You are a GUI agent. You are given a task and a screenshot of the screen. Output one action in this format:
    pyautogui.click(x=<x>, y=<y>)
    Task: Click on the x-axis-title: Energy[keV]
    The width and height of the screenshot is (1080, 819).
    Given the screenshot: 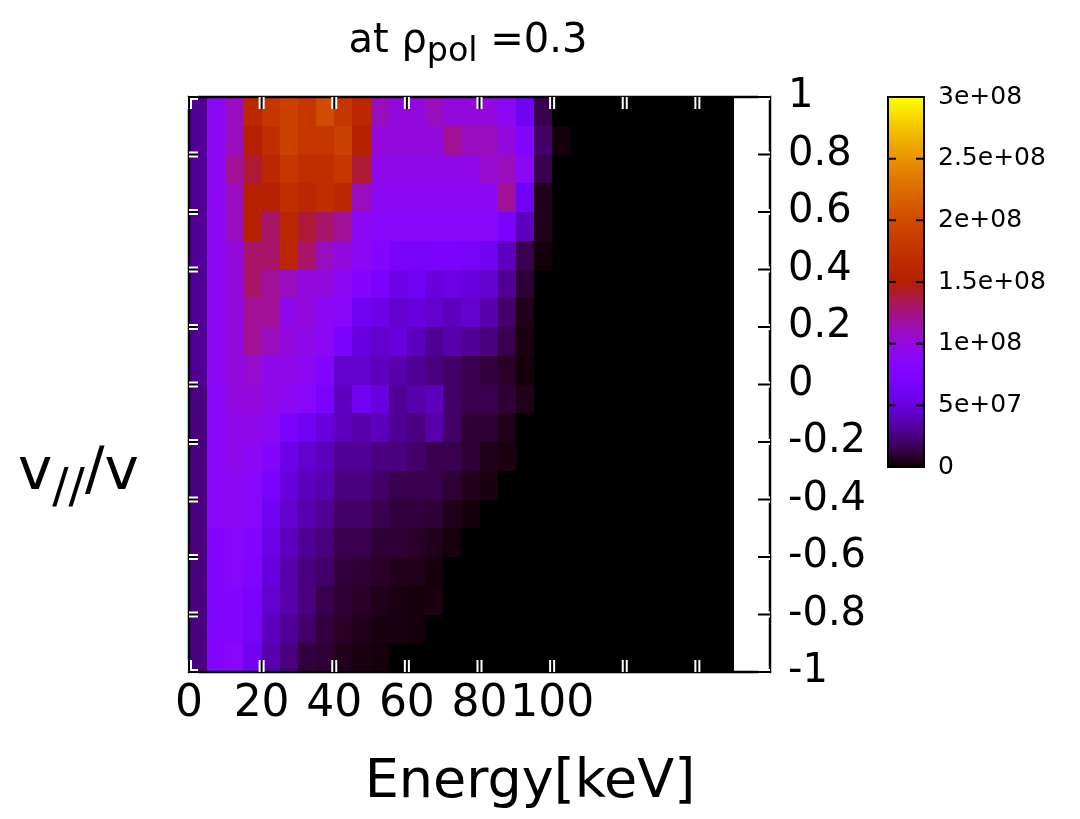 What is the action you would take?
    pyautogui.click(x=530, y=778)
    